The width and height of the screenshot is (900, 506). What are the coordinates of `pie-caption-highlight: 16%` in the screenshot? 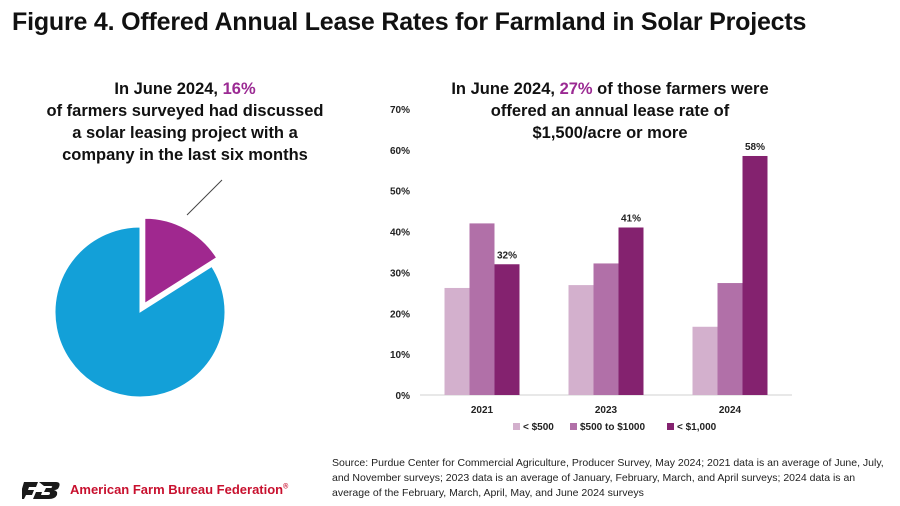 It's located at (239, 89).